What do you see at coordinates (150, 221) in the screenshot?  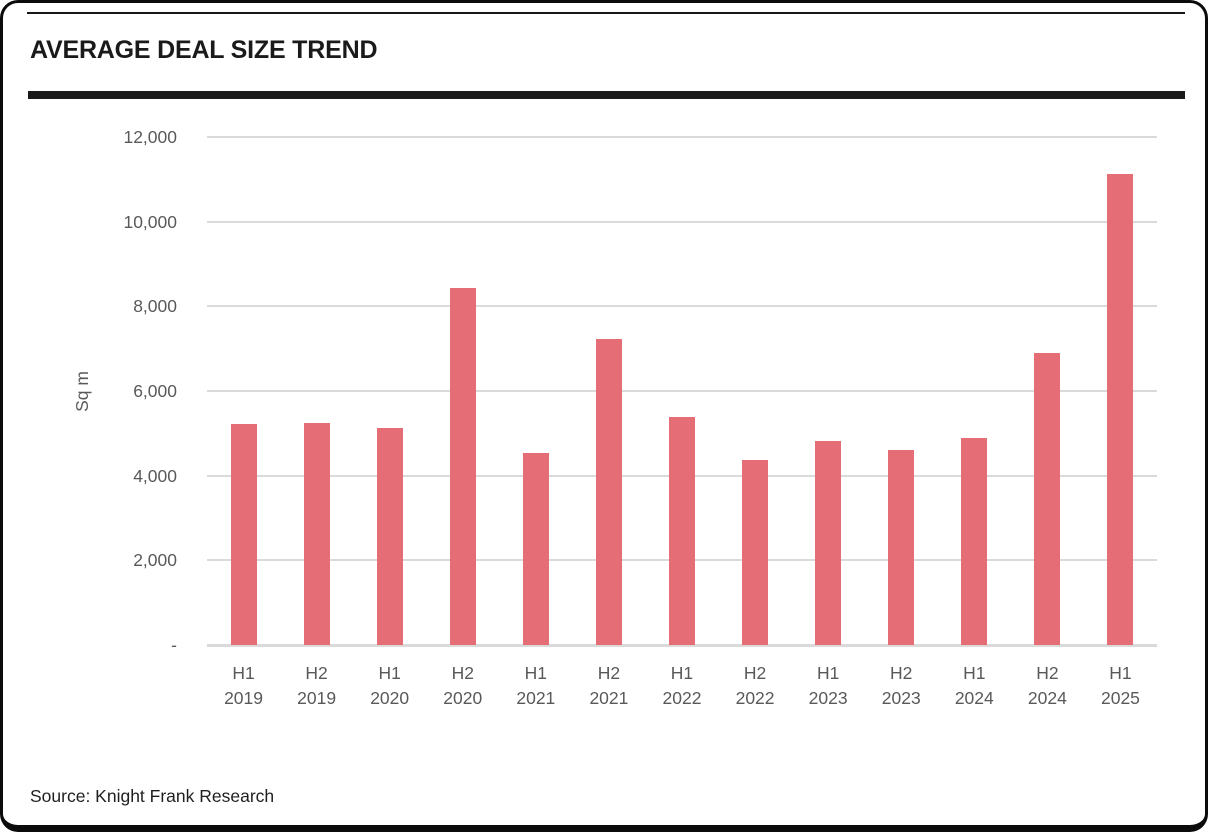 I see `y-tick-label-10000: 10,000` at bounding box center [150, 221].